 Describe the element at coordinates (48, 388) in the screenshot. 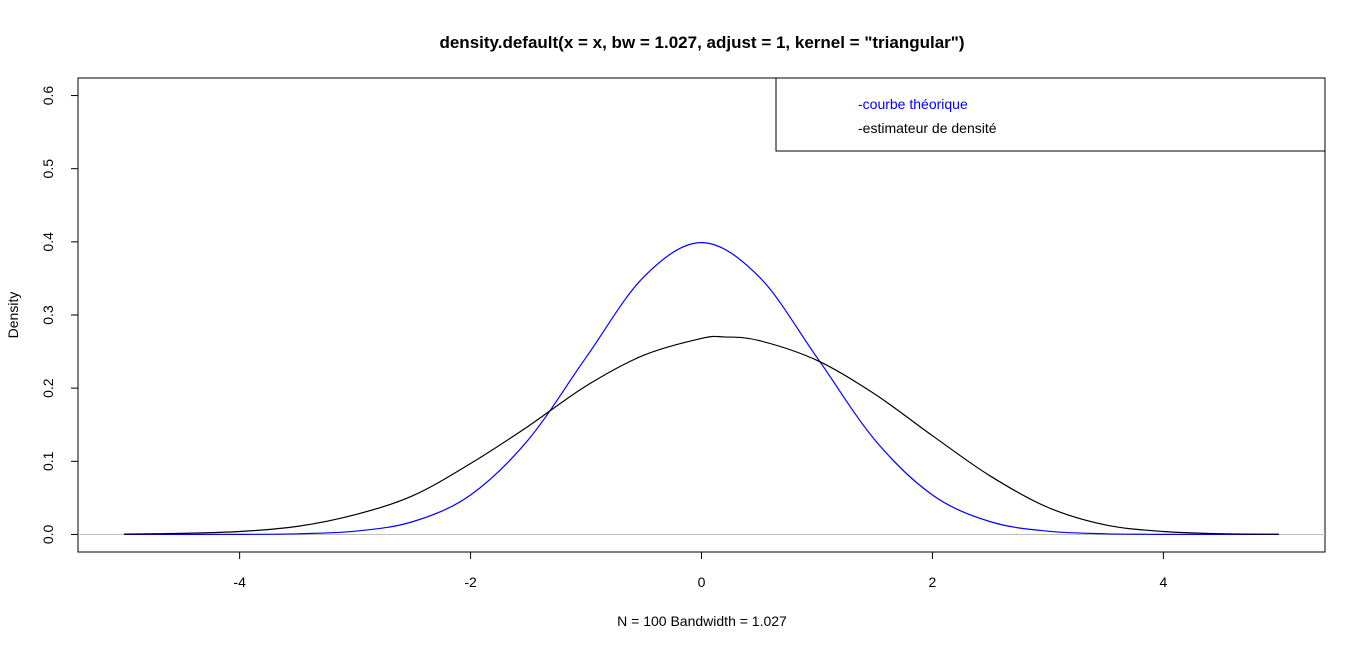

I see `y-tick-label: 0.2` at that location.